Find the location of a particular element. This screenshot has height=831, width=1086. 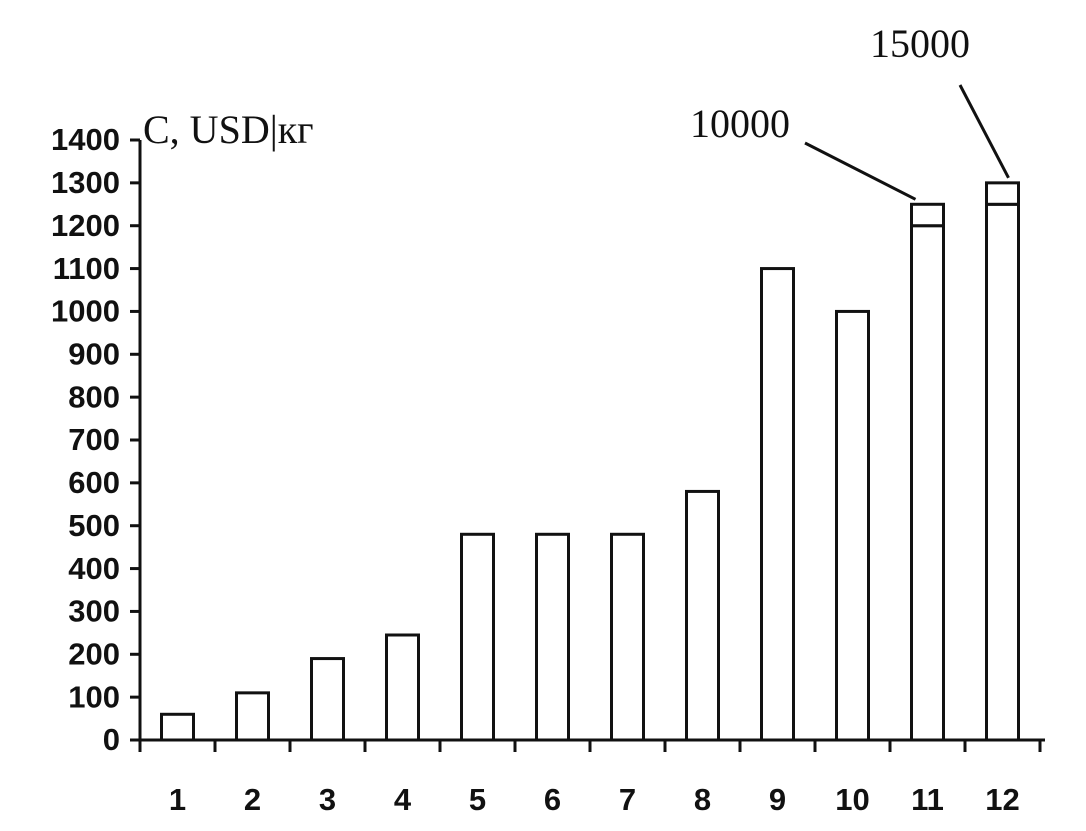

x-tick-label: 6 is located at coordinates (552, 799).